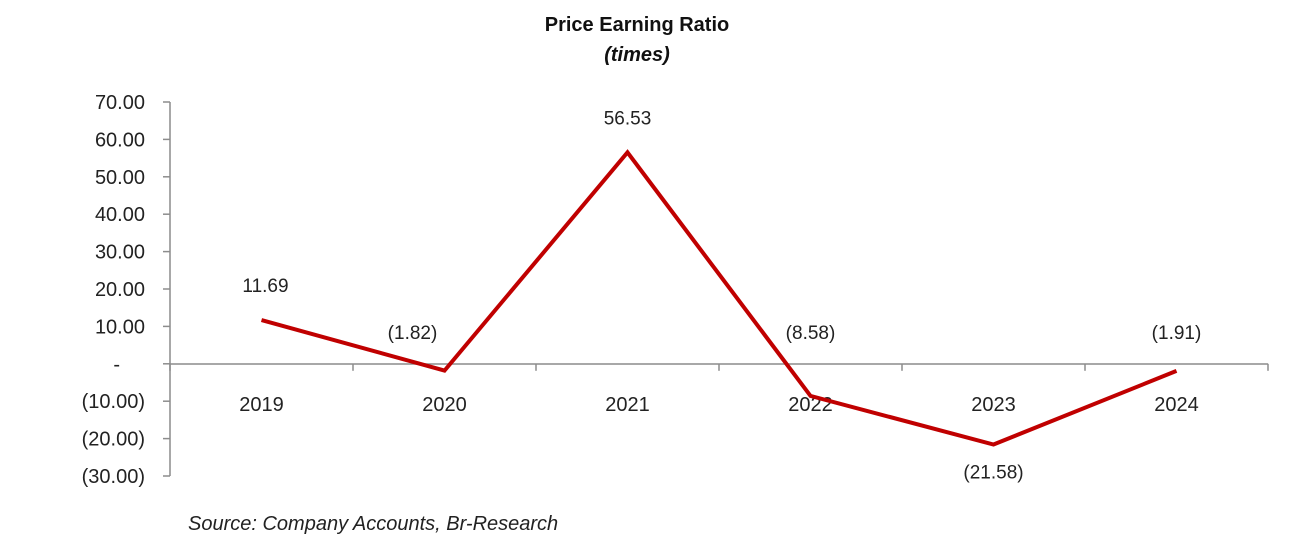 The width and height of the screenshot is (1292, 541). Describe the element at coordinates (628, 118) in the screenshot. I see `data-label: 56.53` at that location.